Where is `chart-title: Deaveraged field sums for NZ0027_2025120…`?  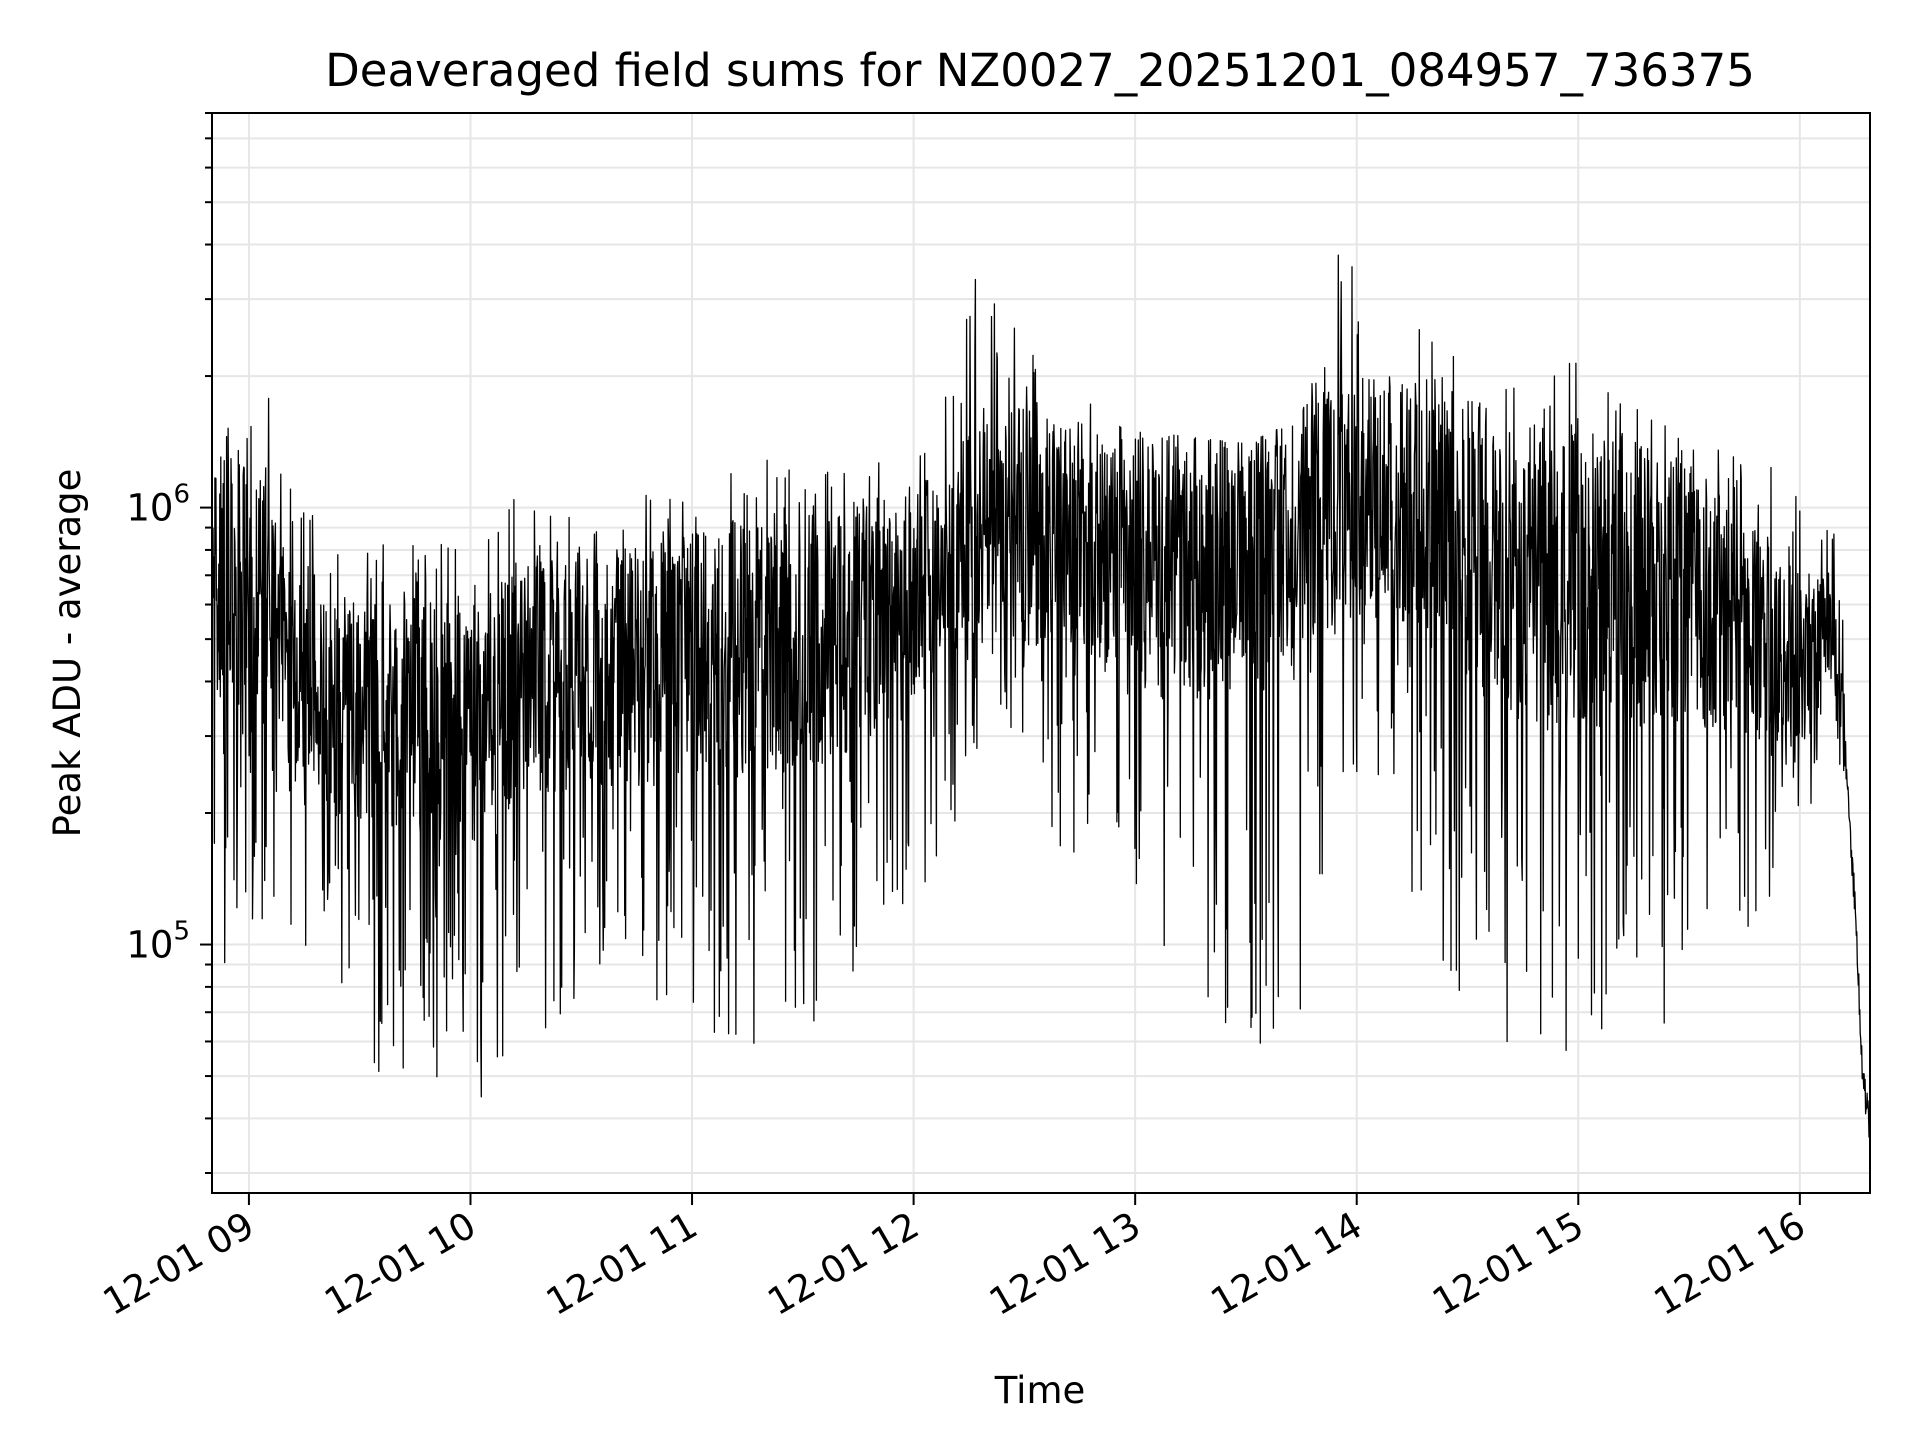
chart-title: Deaveraged field sums for NZ0027_2025120… is located at coordinates (1040, 70).